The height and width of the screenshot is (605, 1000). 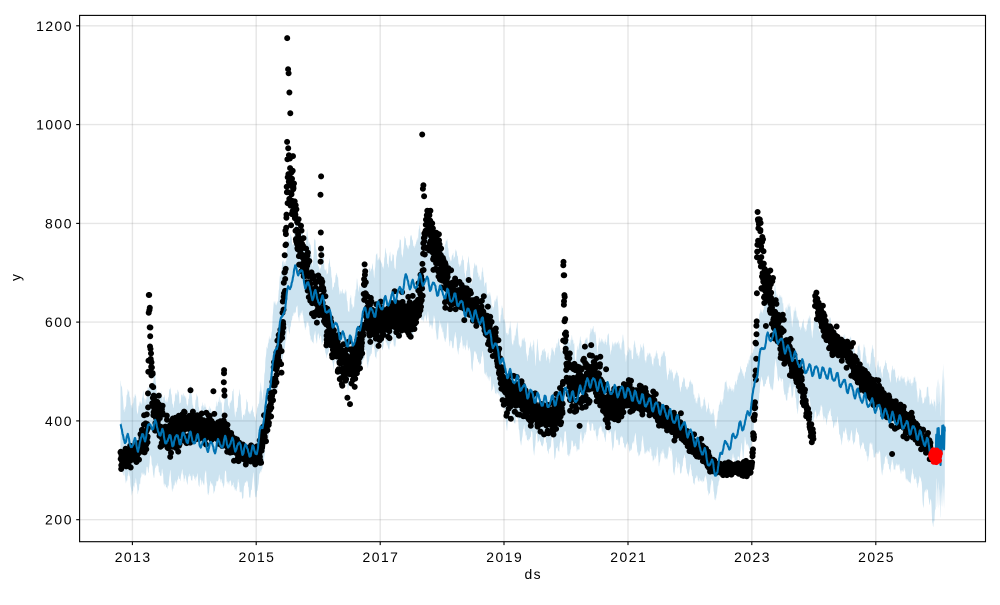 I want to click on svg-text: 2025, so click(x=876, y=557).